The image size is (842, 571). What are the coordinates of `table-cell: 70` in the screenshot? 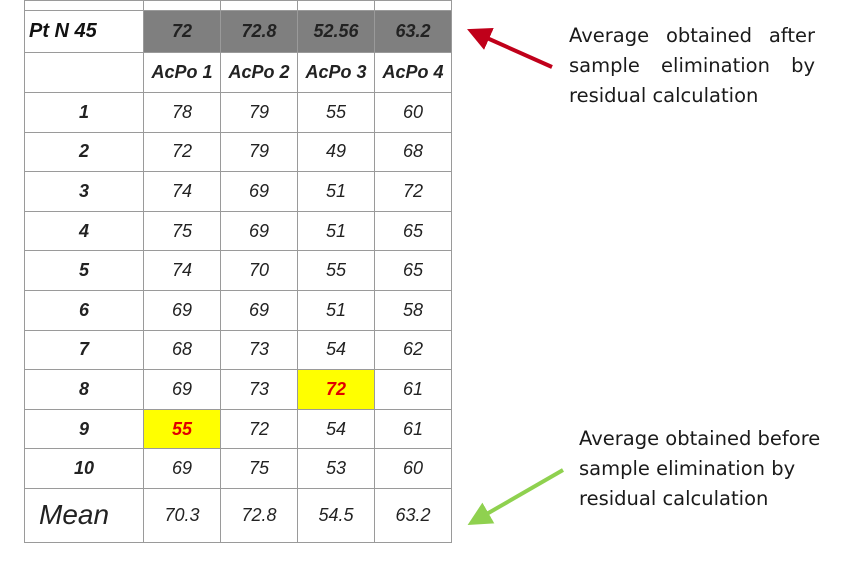 It's located at (259, 270).